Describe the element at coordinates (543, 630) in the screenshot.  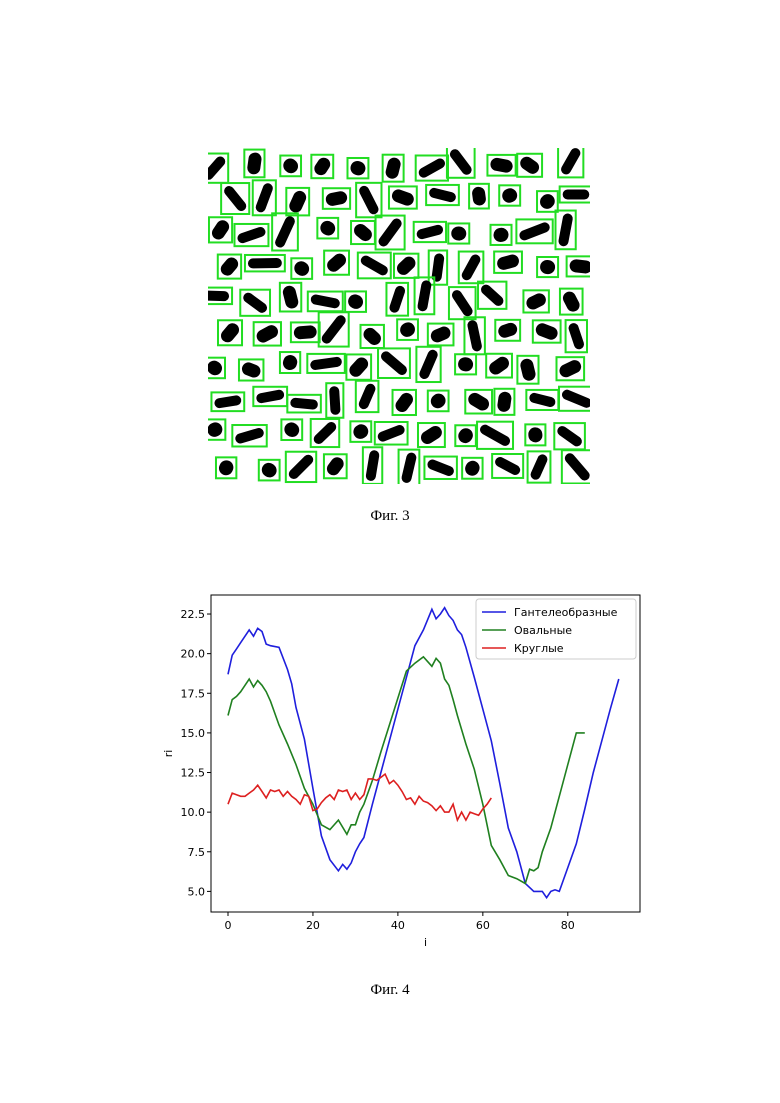
I see `legend-label: Овальные` at that location.